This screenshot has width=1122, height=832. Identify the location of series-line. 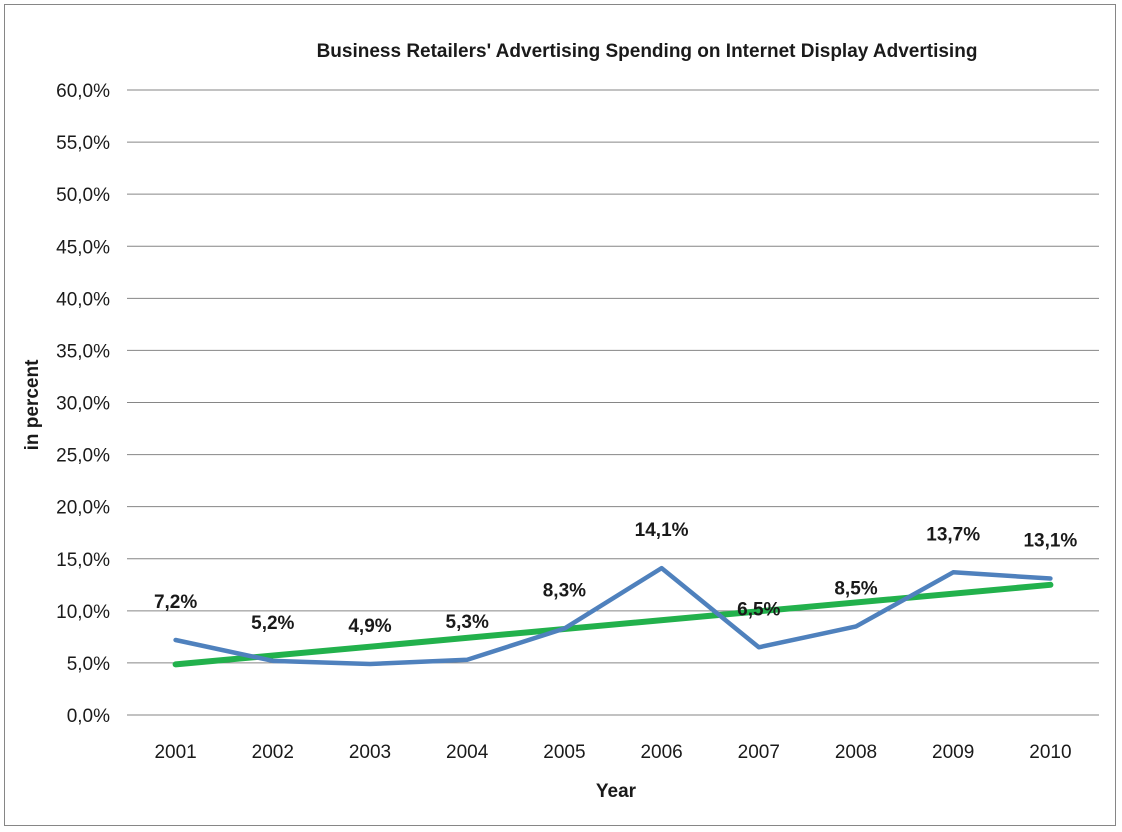
(613, 616).